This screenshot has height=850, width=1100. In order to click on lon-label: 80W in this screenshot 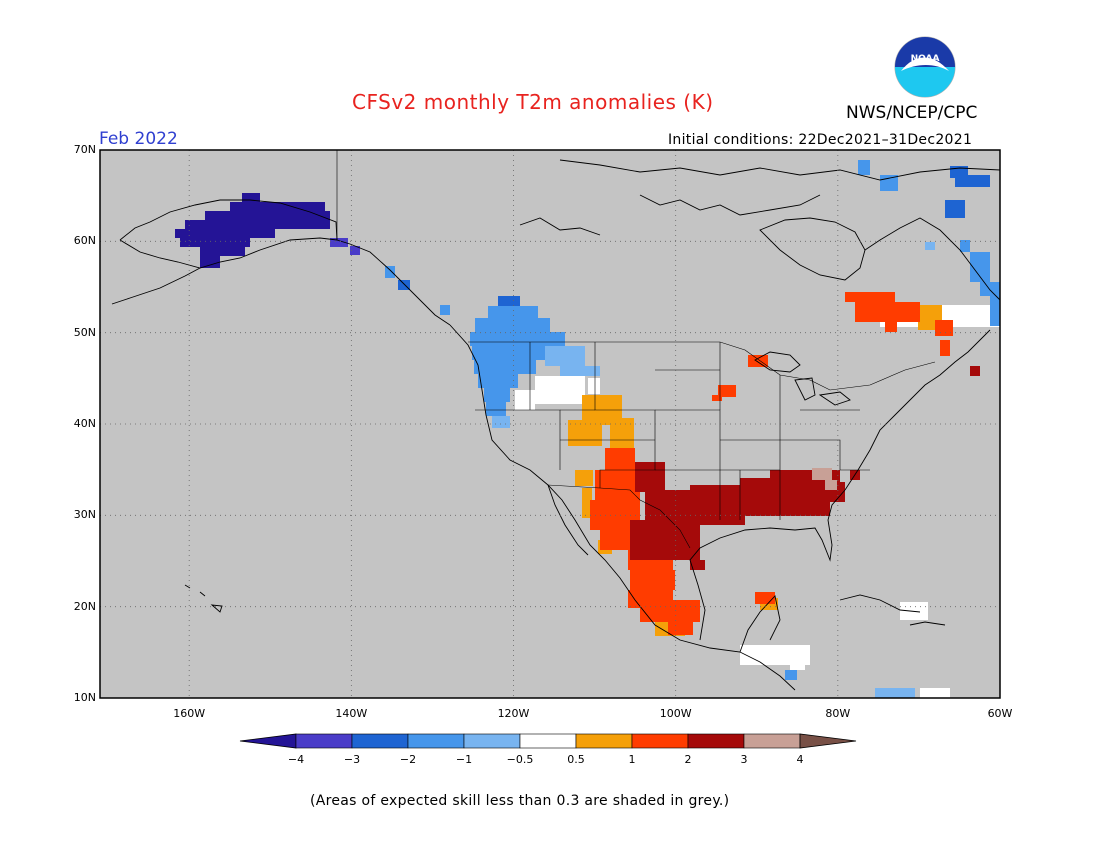, I will do `click(838, 713)`.